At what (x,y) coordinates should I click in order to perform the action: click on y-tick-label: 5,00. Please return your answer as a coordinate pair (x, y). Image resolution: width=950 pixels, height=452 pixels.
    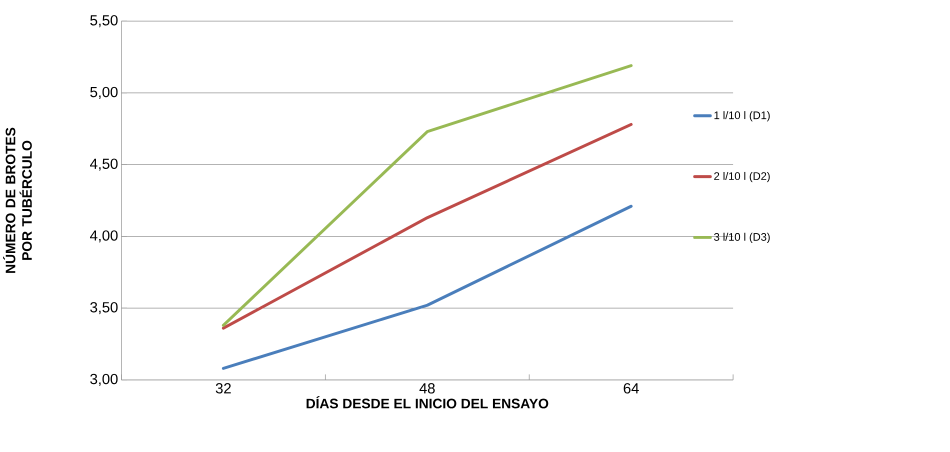
    Looking at the image, I should click on (104, 93).